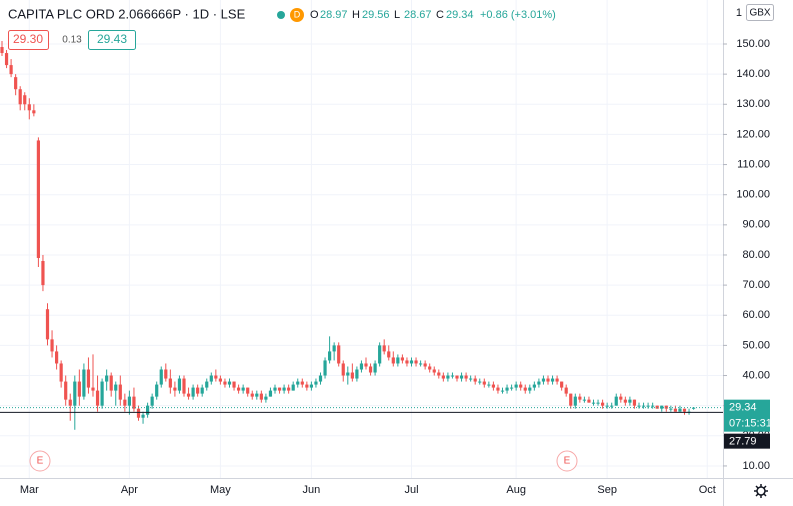 Image resolution: width=793 pixels, height=506 pixels. I want to click on earnings-marker, so click(40, 461).